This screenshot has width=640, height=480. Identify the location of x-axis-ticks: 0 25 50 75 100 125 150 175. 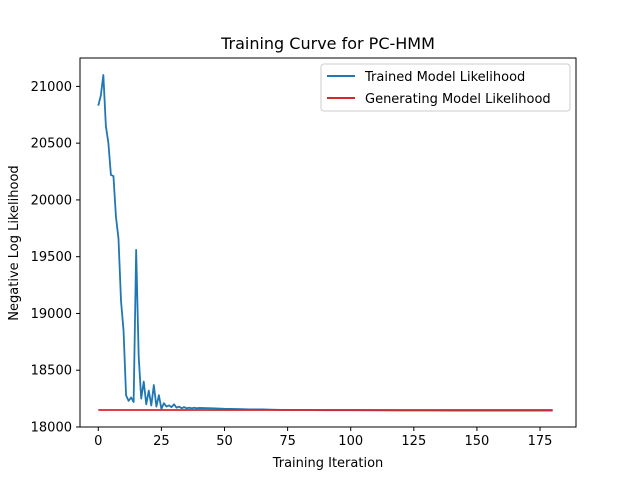
(323, 438).